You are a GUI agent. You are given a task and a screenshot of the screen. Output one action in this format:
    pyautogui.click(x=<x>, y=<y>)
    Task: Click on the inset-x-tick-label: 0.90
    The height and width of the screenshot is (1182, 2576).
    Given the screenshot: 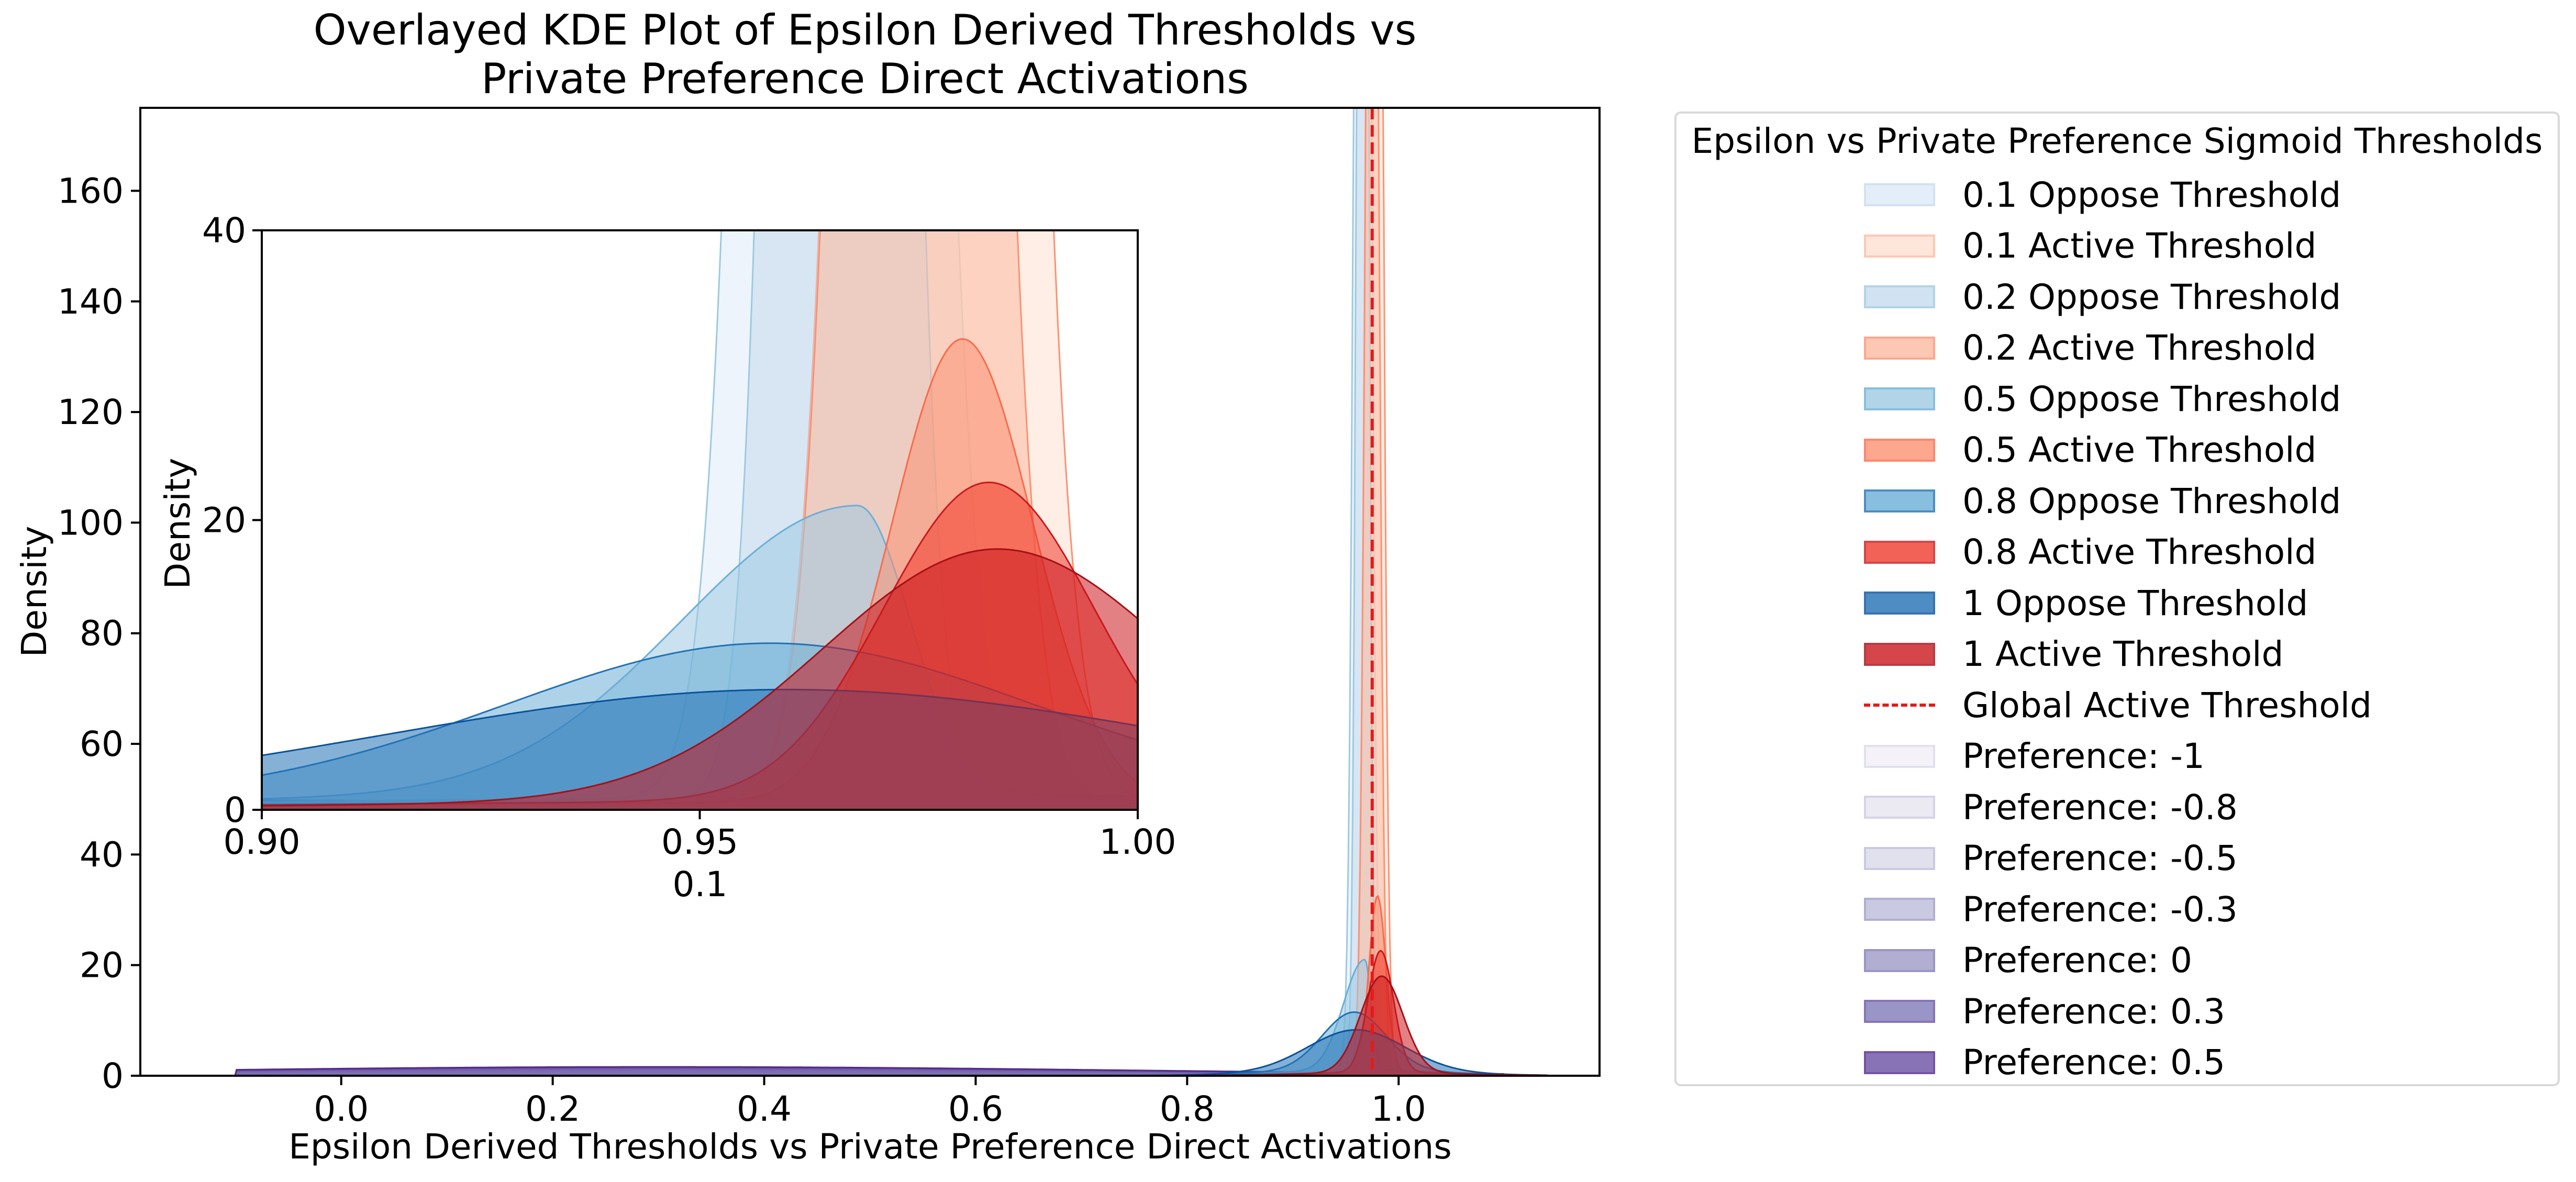 What is the action you would take?
    pyautogui.click(x=262, y=842)
    